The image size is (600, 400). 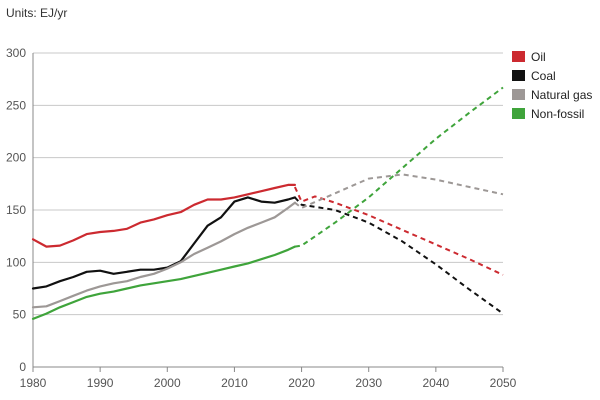 I want to click on series-non-fossil-history-line, so click(x=163, y=282).